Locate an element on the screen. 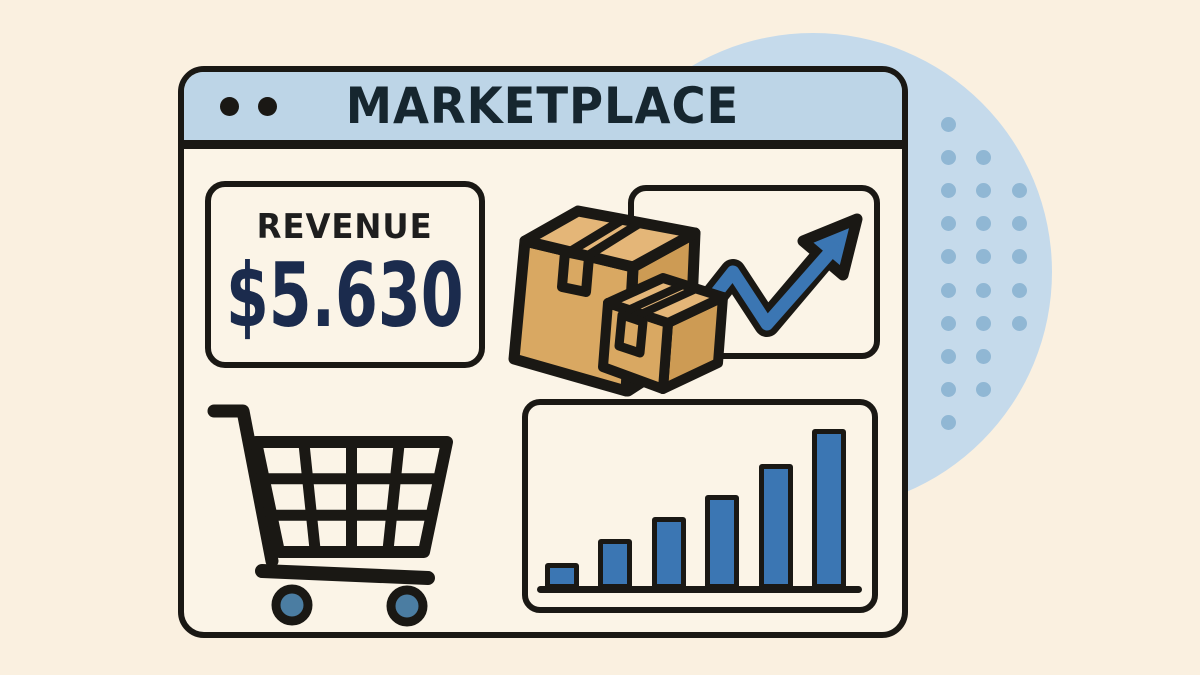 This screenshot has height=675, width=1200. package-box-small-icon is located at coordinates (663, 333).